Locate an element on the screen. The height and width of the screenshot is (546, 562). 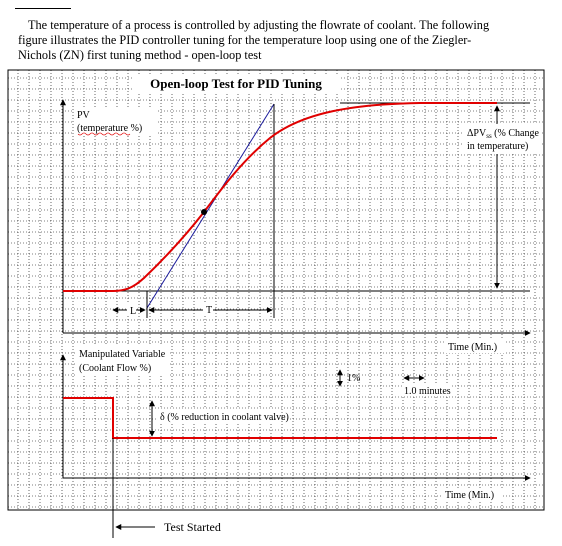
delta-pv-label: ΔPVss (% Change is located at coordinates (503, 134).